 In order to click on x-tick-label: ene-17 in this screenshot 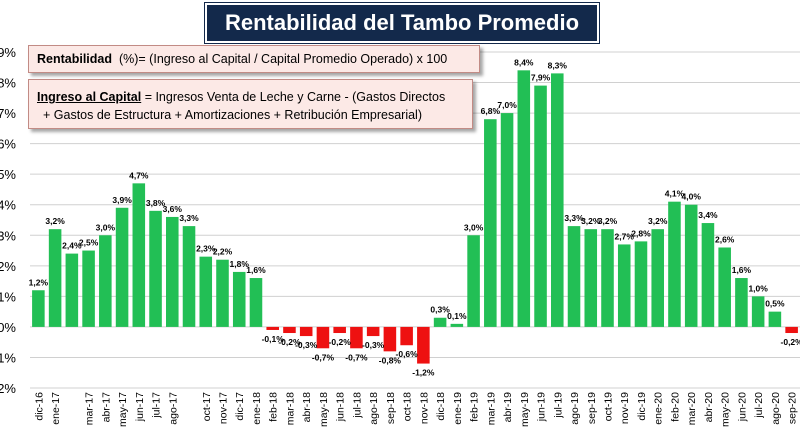, I will do `click(56, 408)`.